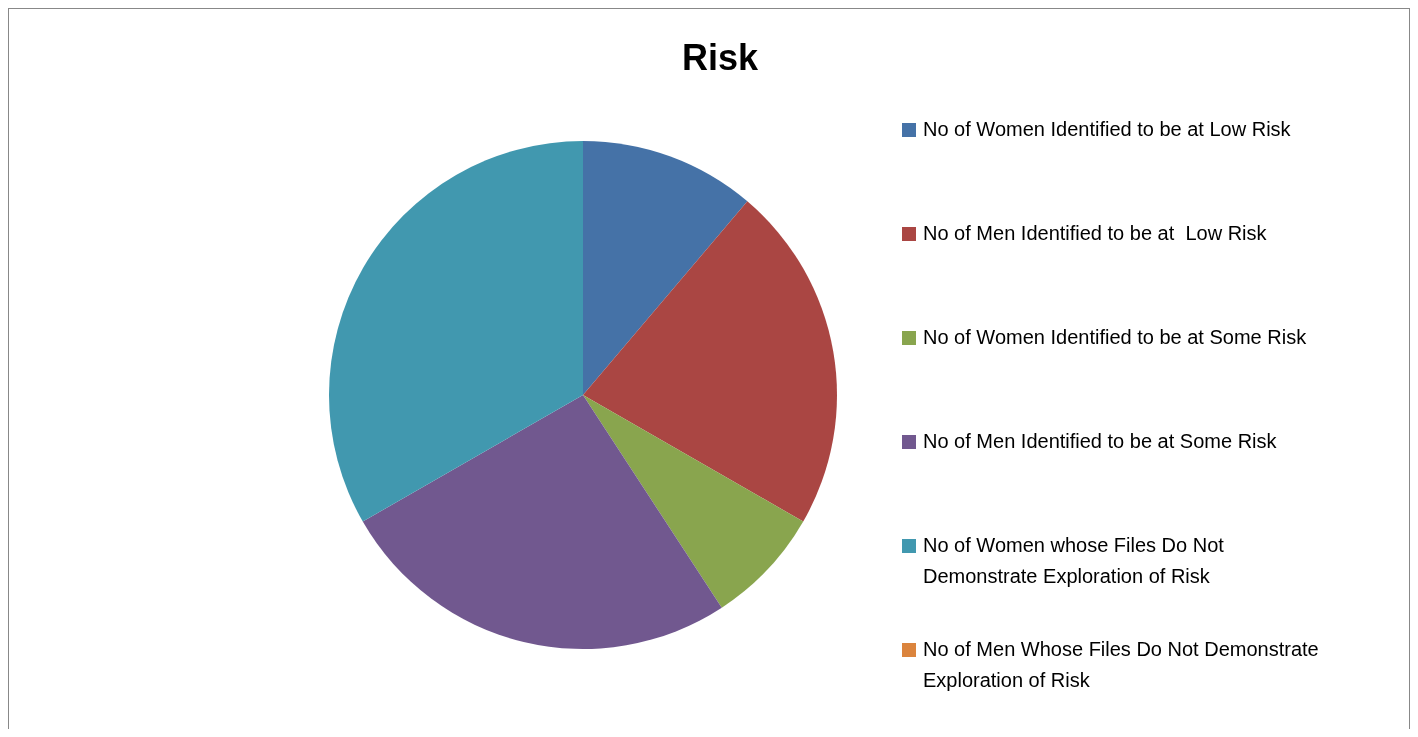  I want to click on legend-label: No of Women Identified to be at Low Risk, so click(1107, 129).